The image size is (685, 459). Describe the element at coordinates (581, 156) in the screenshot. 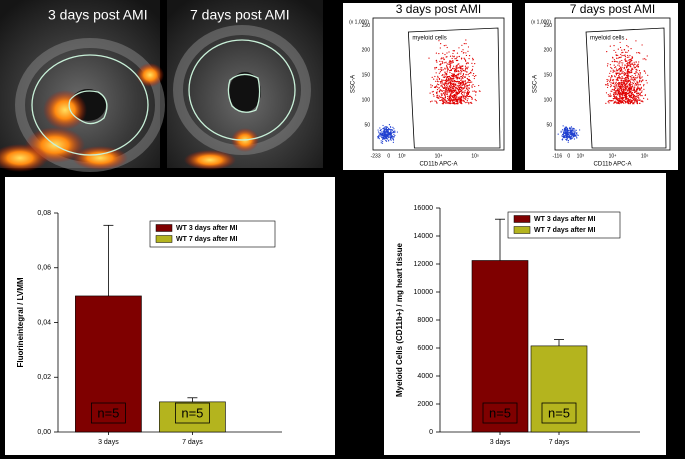

I see `x-tick-label: 10³` at that location.